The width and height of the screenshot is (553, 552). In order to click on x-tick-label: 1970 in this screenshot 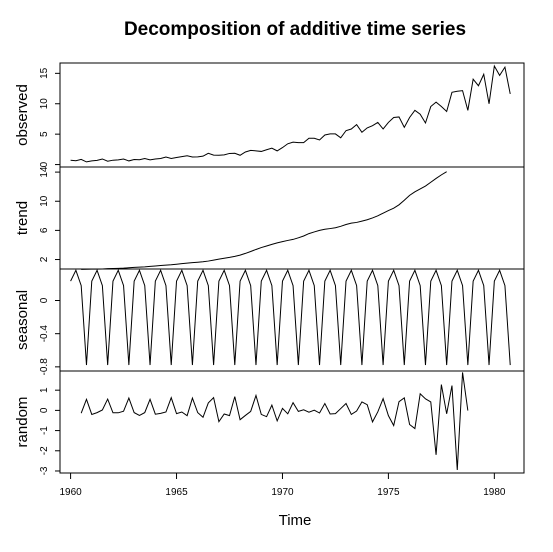, I will do `click(282, 492)`.